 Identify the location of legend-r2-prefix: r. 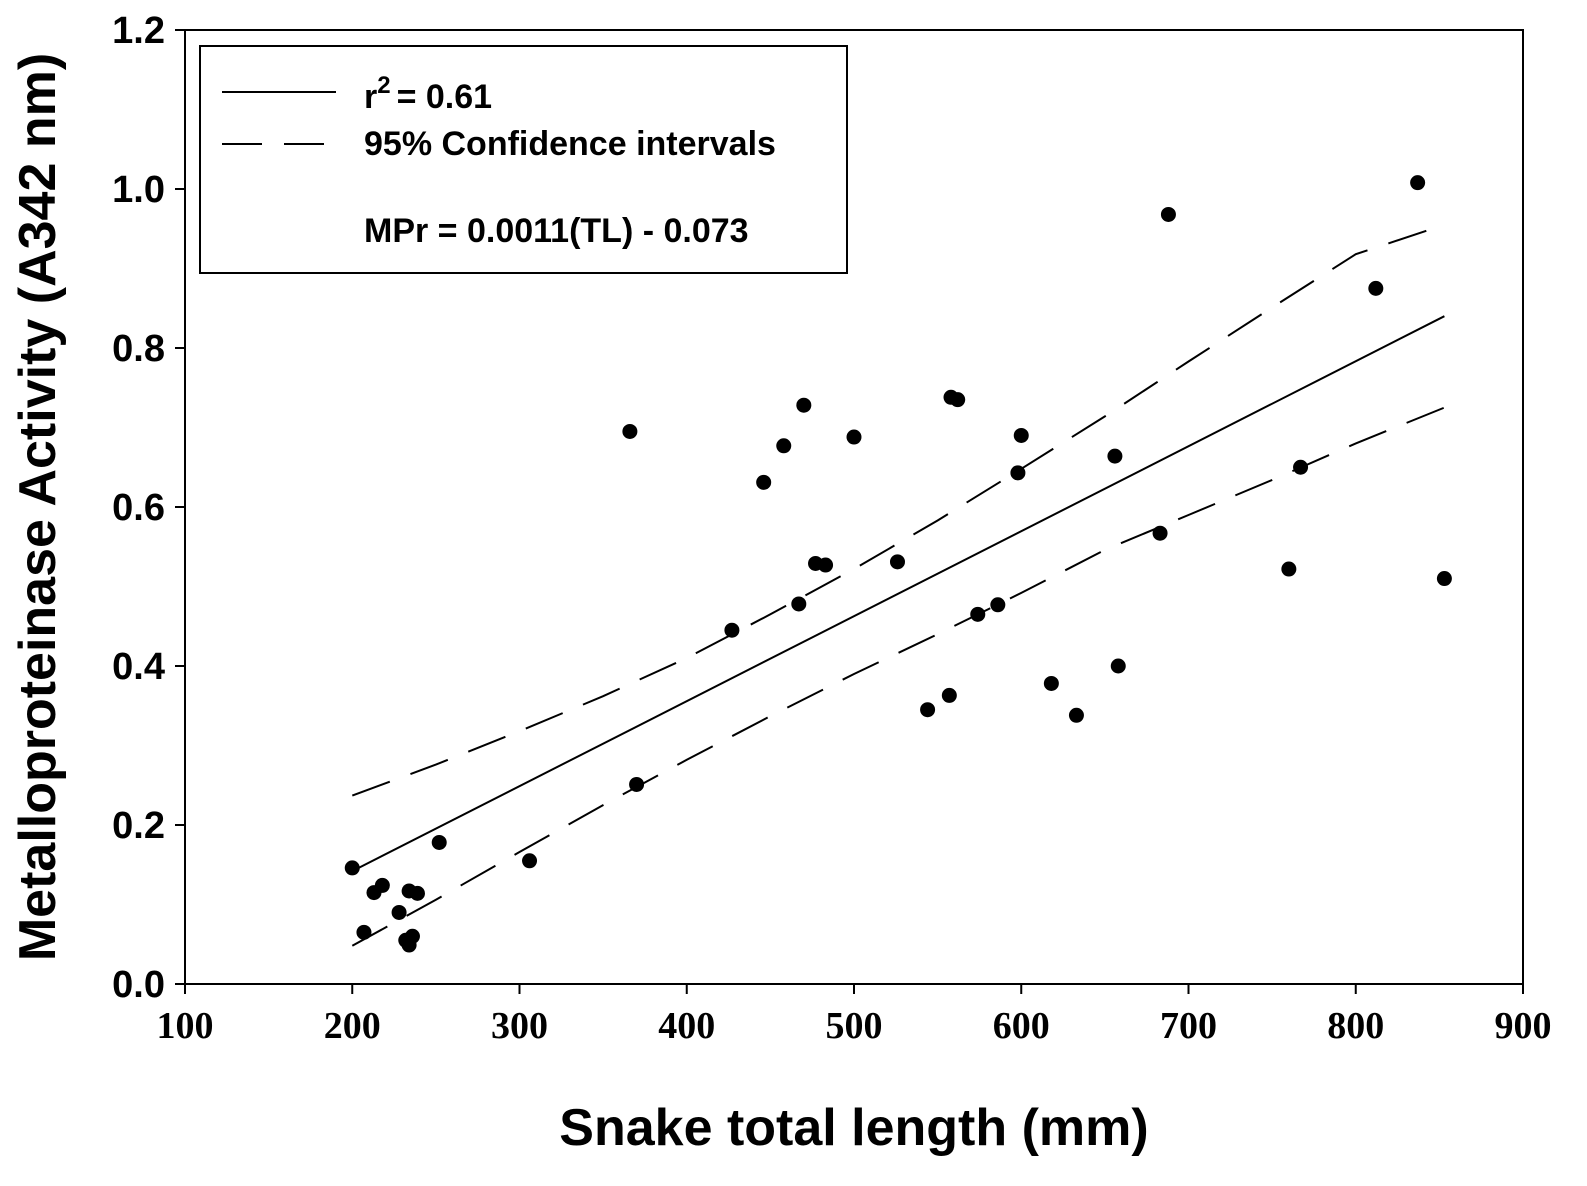
(370, 97).